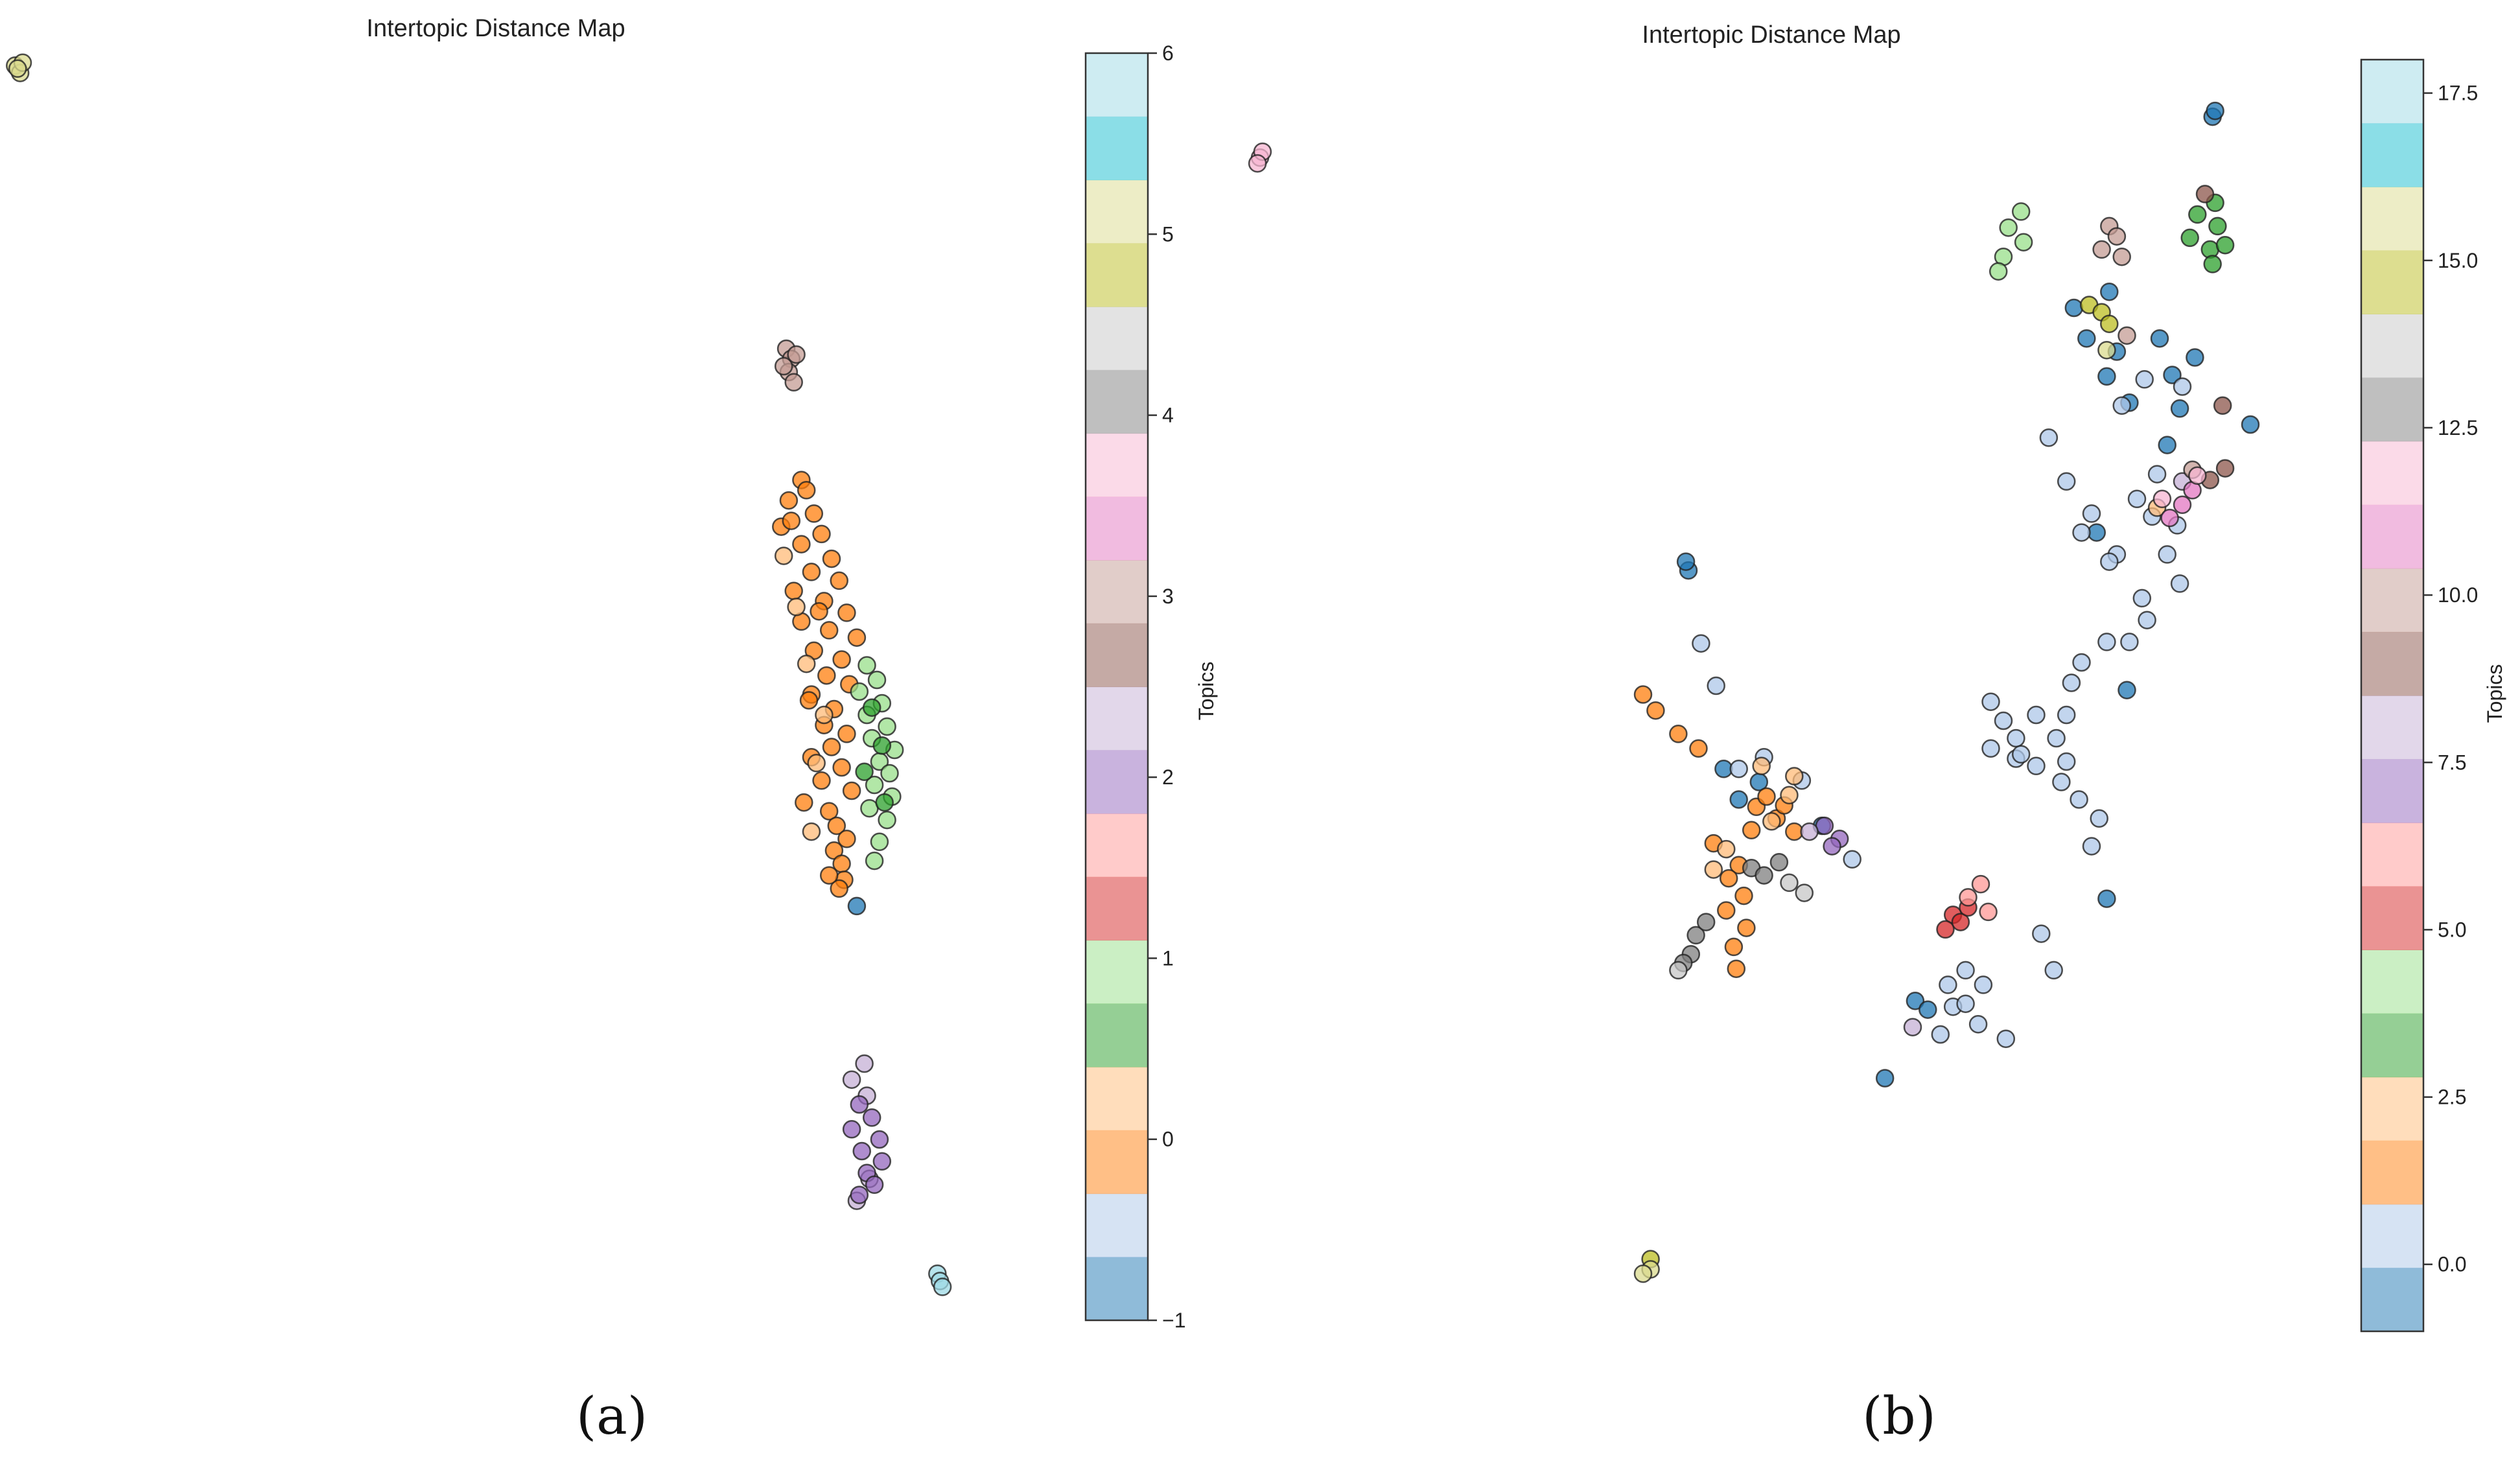  Describe the element at coordinates (2494, 693) in the screenshot. I see `colorbar-label-b: Topics` at that location.